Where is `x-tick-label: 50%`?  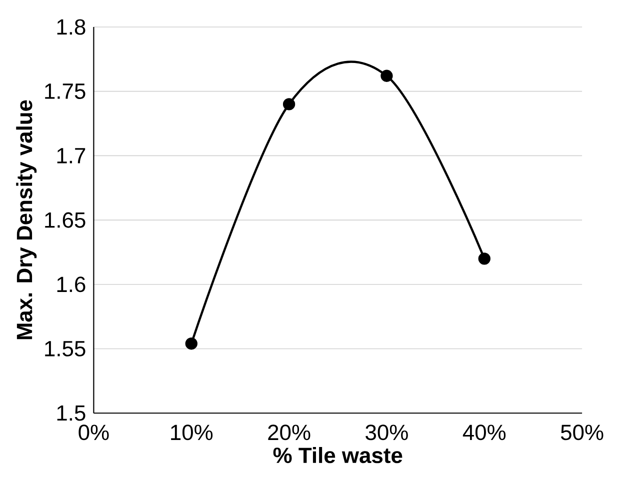 x-tick-label: 50% is located at coordinates (582, 432).